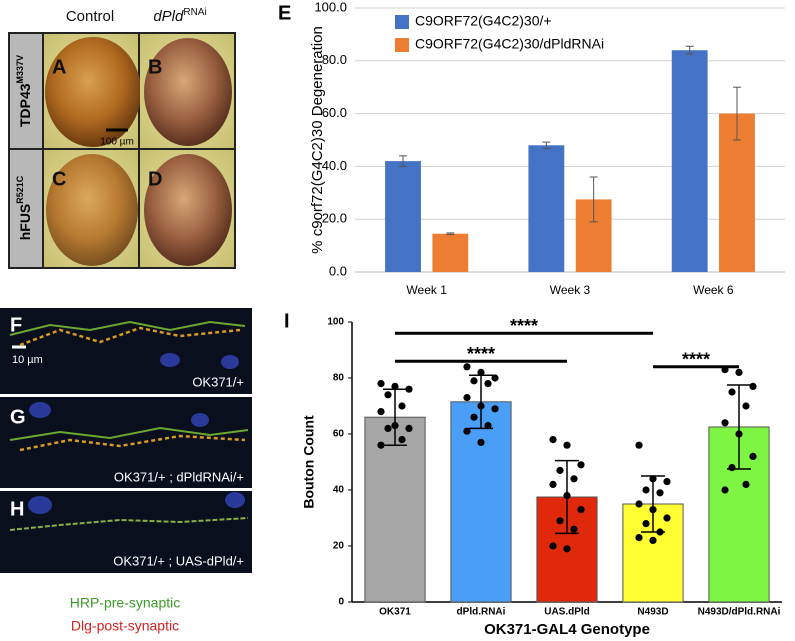 The height and width of the screenshot is (641, 795). Describe the element at coordinates (567, 612) in the screenshot. I see `x-tick-label: UAS.dPld` at that location.